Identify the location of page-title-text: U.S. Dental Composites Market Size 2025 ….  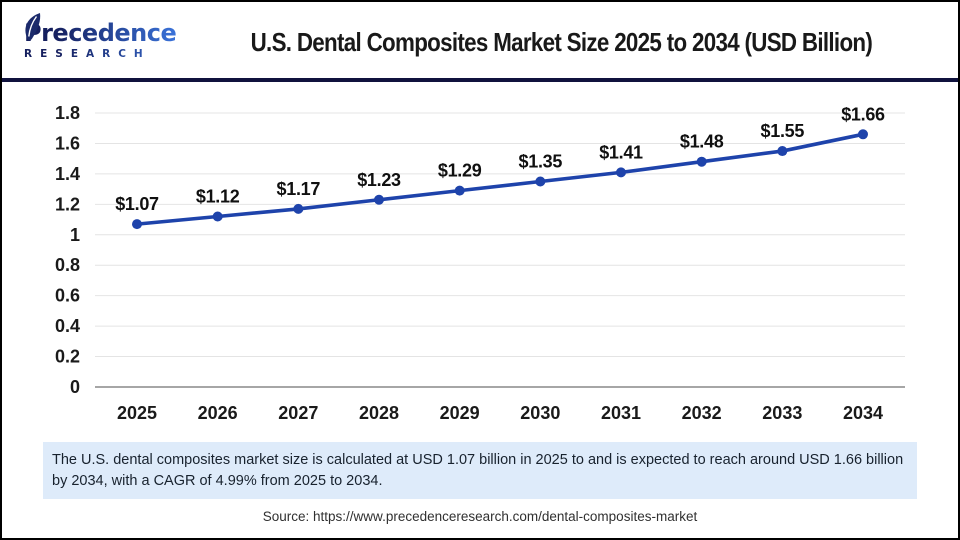
(561, 41).